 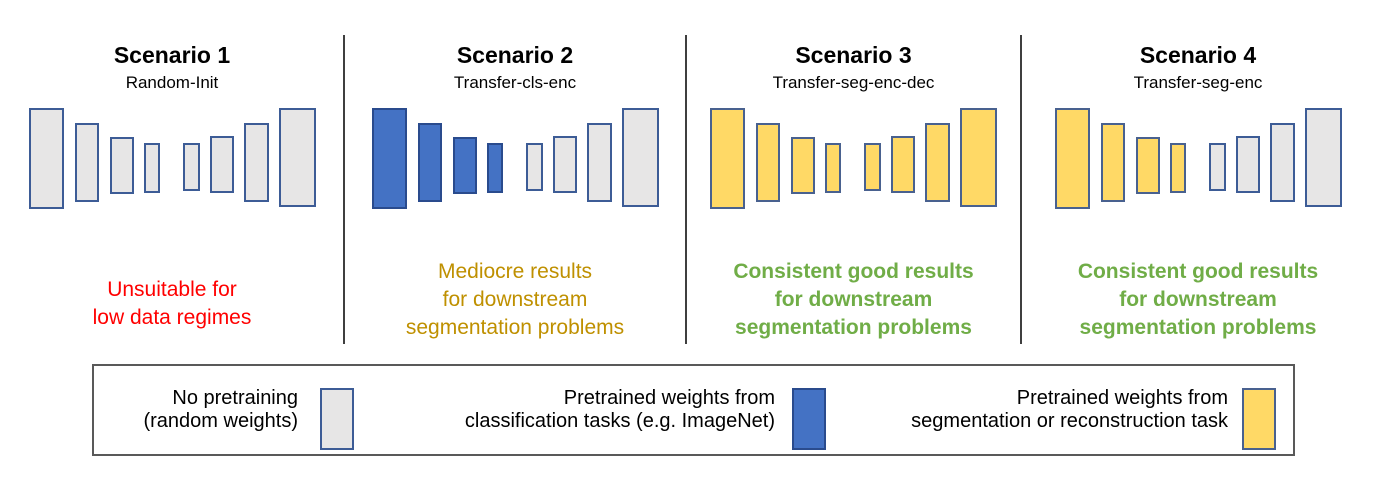 I want to click on scenario-subtitle: Transfer-seg-enc-dec, so click(x=853, y=82).